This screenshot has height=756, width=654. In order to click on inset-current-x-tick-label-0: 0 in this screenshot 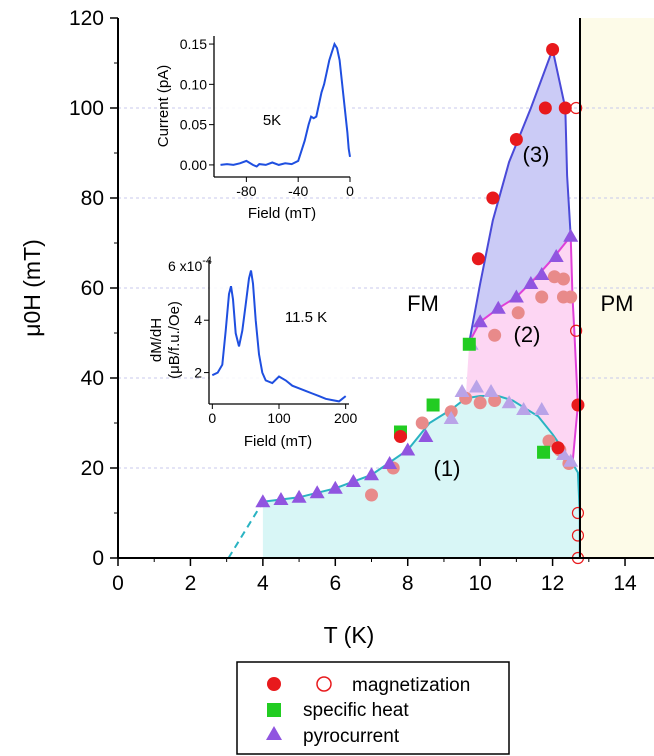, I will do `click(350, 191)`.